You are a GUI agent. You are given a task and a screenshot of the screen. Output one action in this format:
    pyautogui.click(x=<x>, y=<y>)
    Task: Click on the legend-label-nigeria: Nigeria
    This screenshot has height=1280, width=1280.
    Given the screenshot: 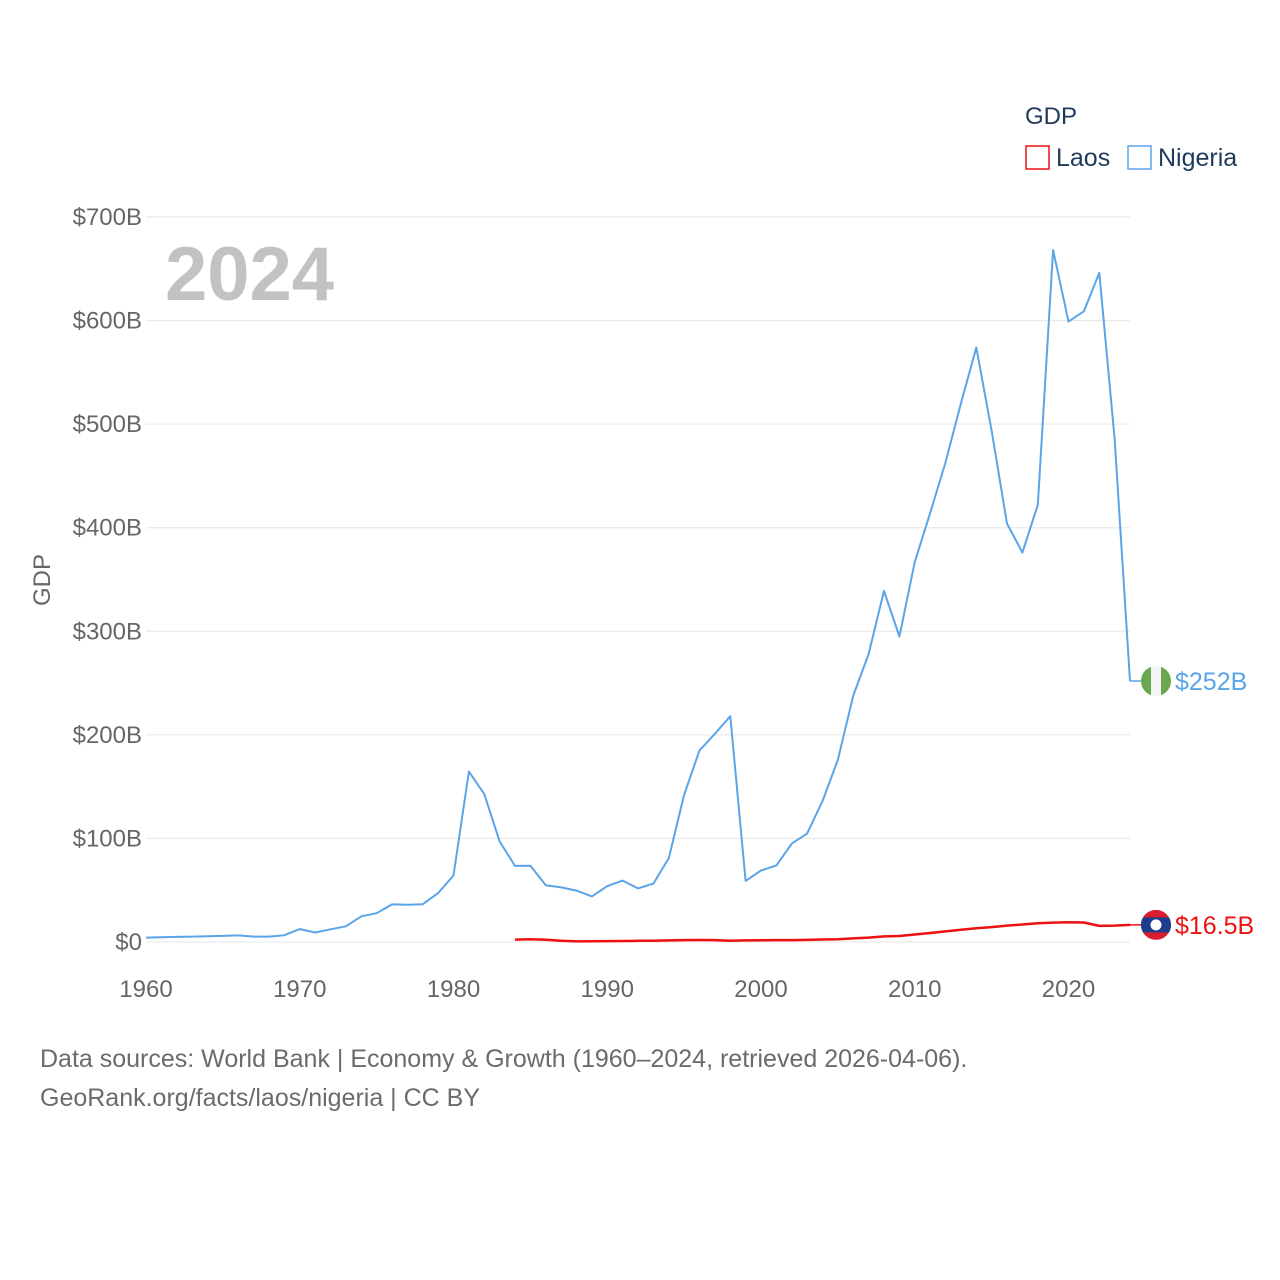 What is the action you would take?
    pyautogui.click(x=1197, y=158)
    